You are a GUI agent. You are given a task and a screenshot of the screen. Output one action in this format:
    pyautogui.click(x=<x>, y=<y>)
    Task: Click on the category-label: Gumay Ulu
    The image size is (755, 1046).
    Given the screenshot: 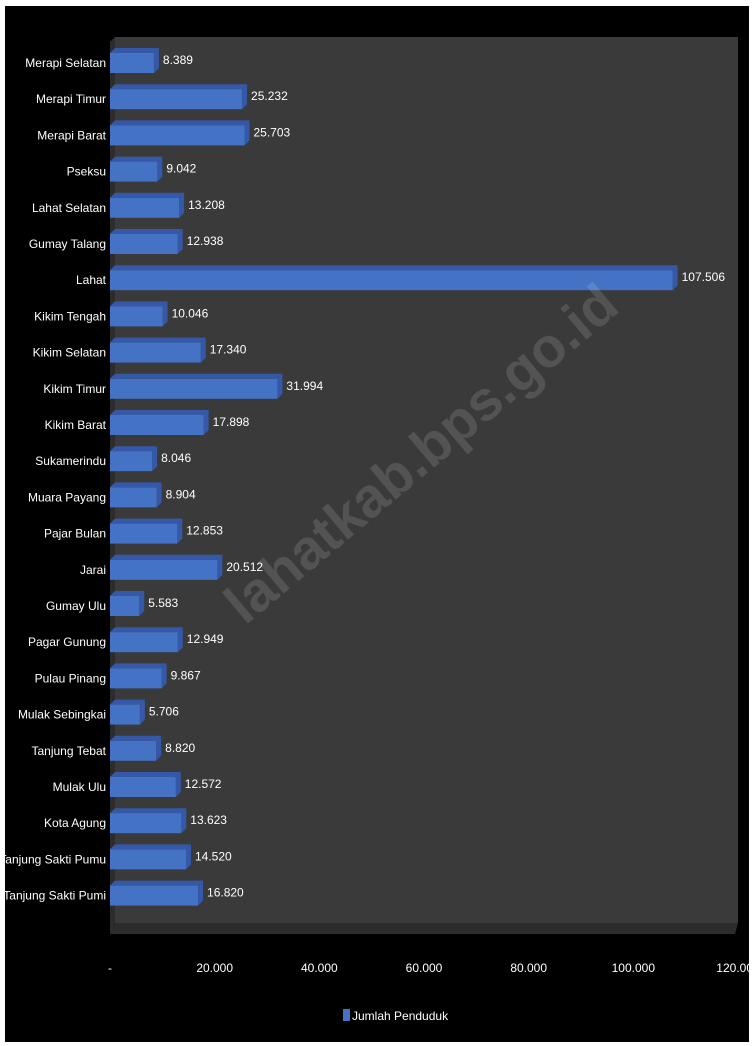 What is the action you would take?
    pyautogui.click(x=76, y=606)
    